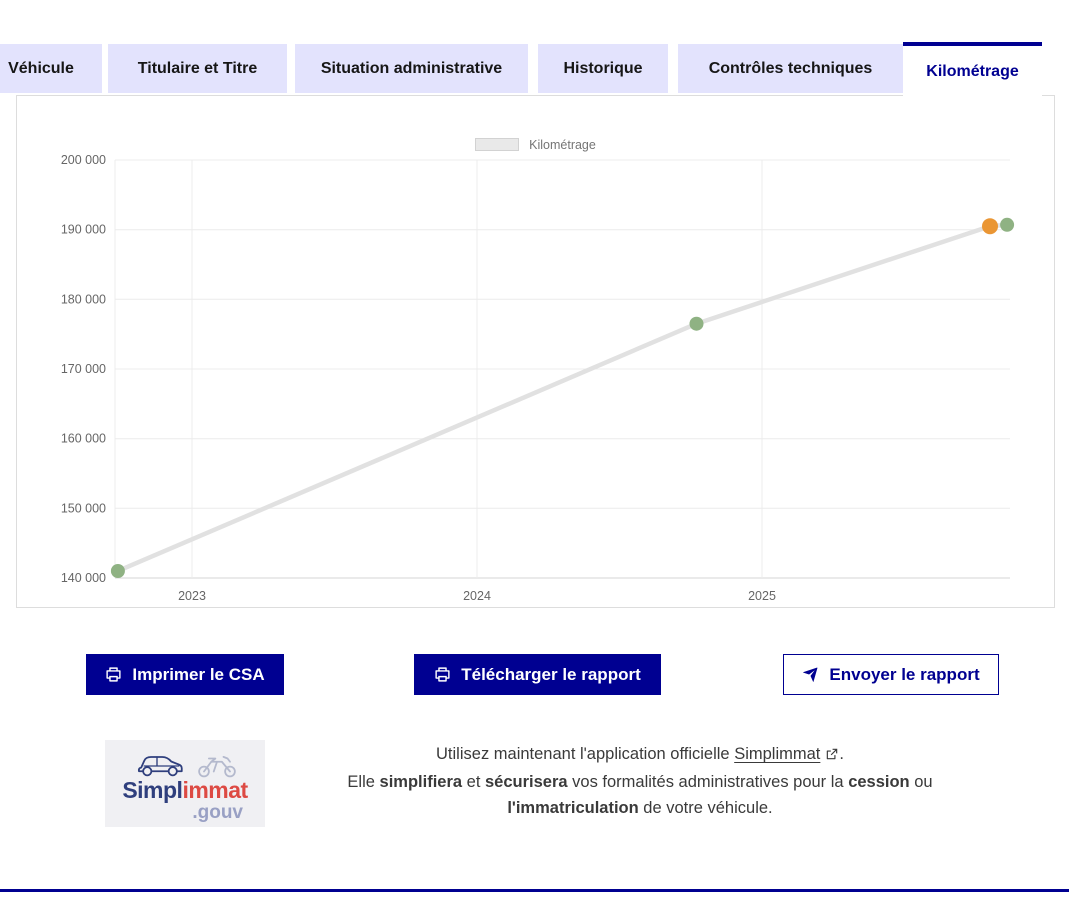  I want to click on y-tick-label: 180 000, so click(83, 299).